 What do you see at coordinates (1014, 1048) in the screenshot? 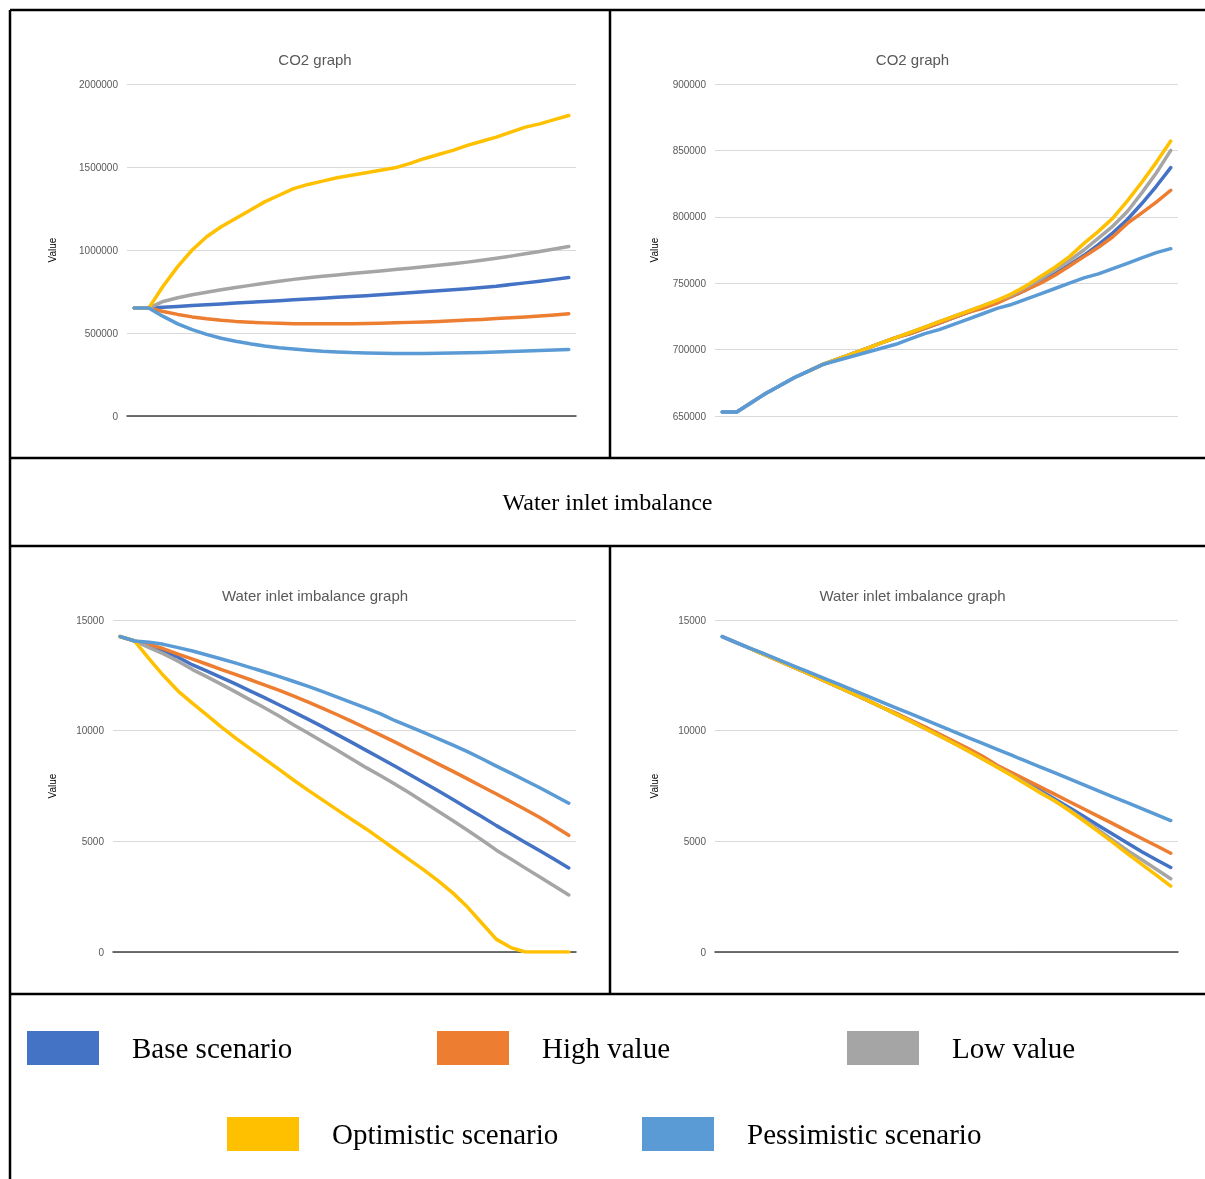
I see `legend-label: Low value` at bounding box center [1014, 1048].